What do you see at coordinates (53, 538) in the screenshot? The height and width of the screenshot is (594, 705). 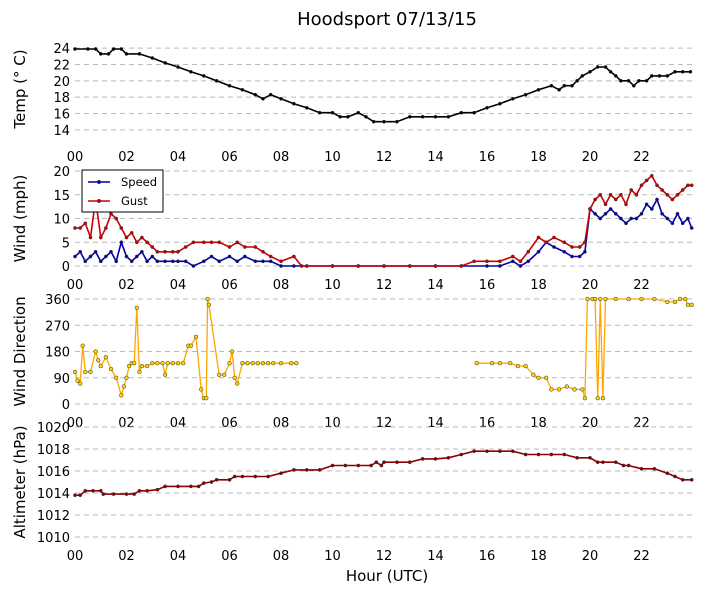 I see `y-tick-label: 1010` at bounding box center [53, 538].